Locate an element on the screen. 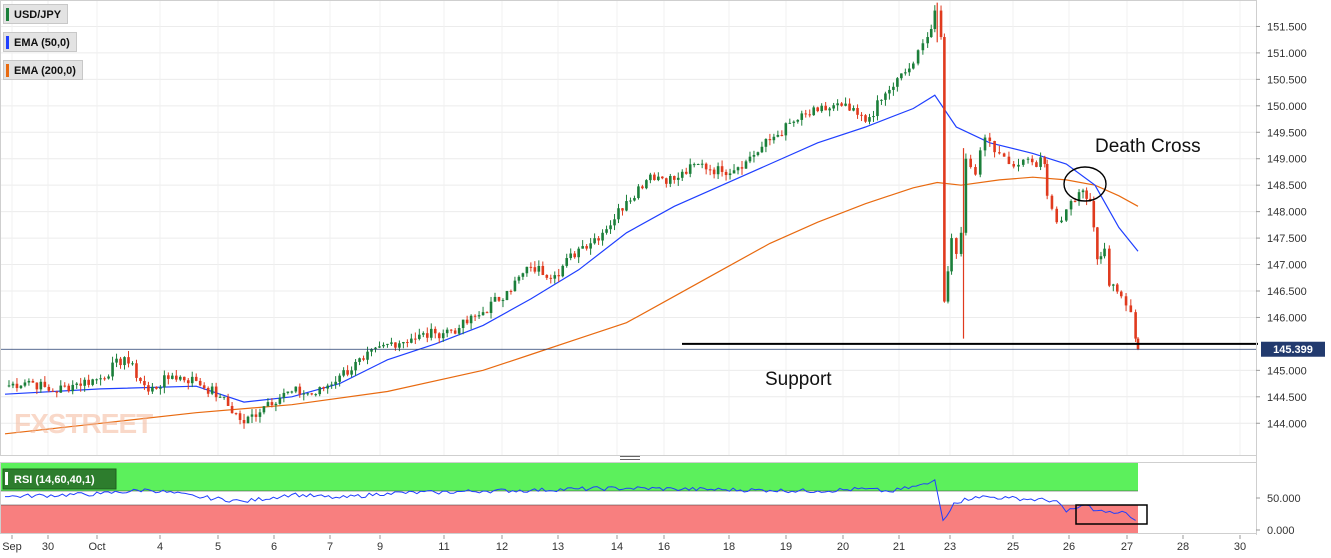 This screenshot has height=558, width=1331. time-tick-label: Sep is located at coordinates (12, 547).